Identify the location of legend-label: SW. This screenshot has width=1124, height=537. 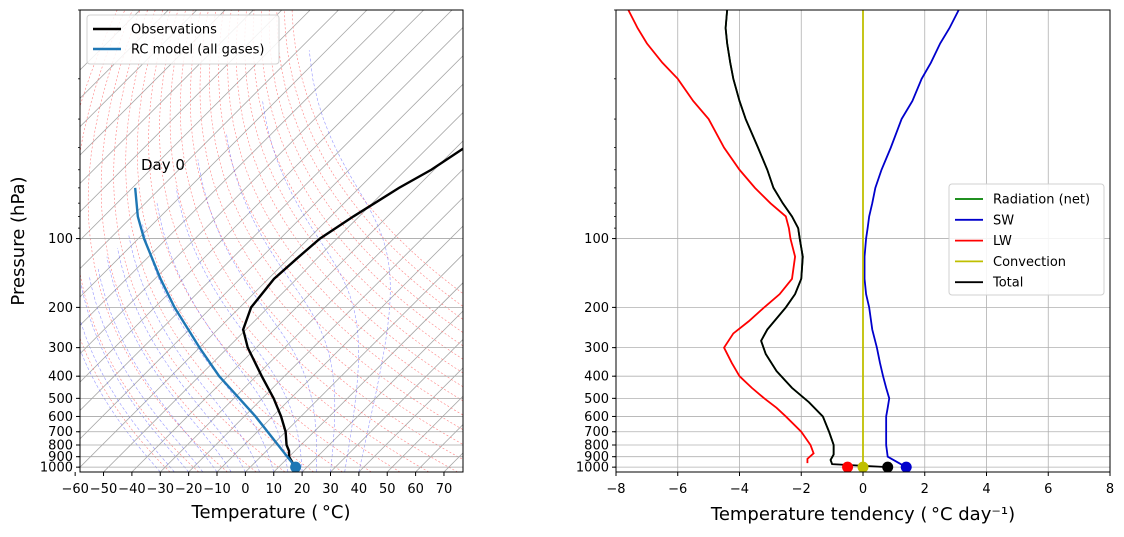
(1003, 220).